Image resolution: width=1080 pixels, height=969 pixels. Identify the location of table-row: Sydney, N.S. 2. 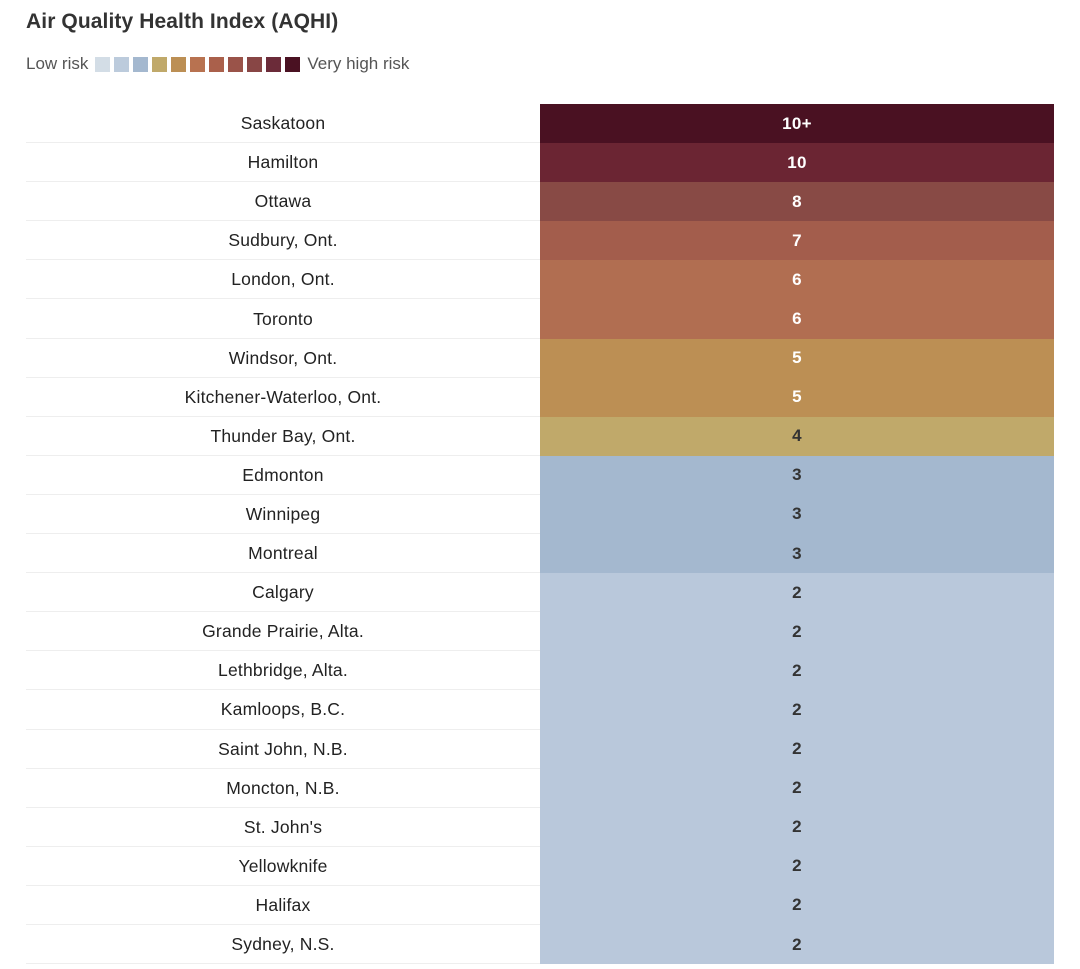
(540, 944).